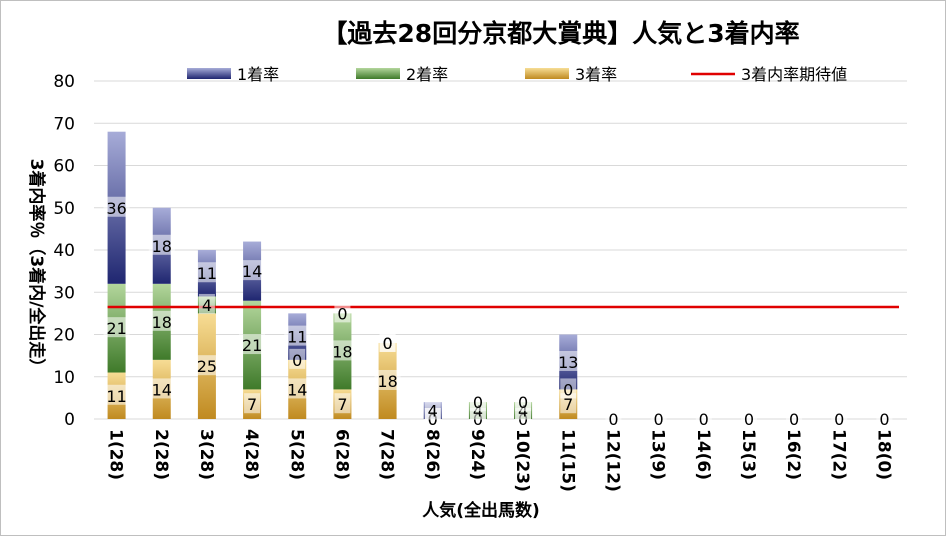 Image resolution: width=946 pixels, height=537 pixels. Describe the element at coordinates (251, 454) in the screenshot. I see `x-tick-label: 4(28)` at that location.